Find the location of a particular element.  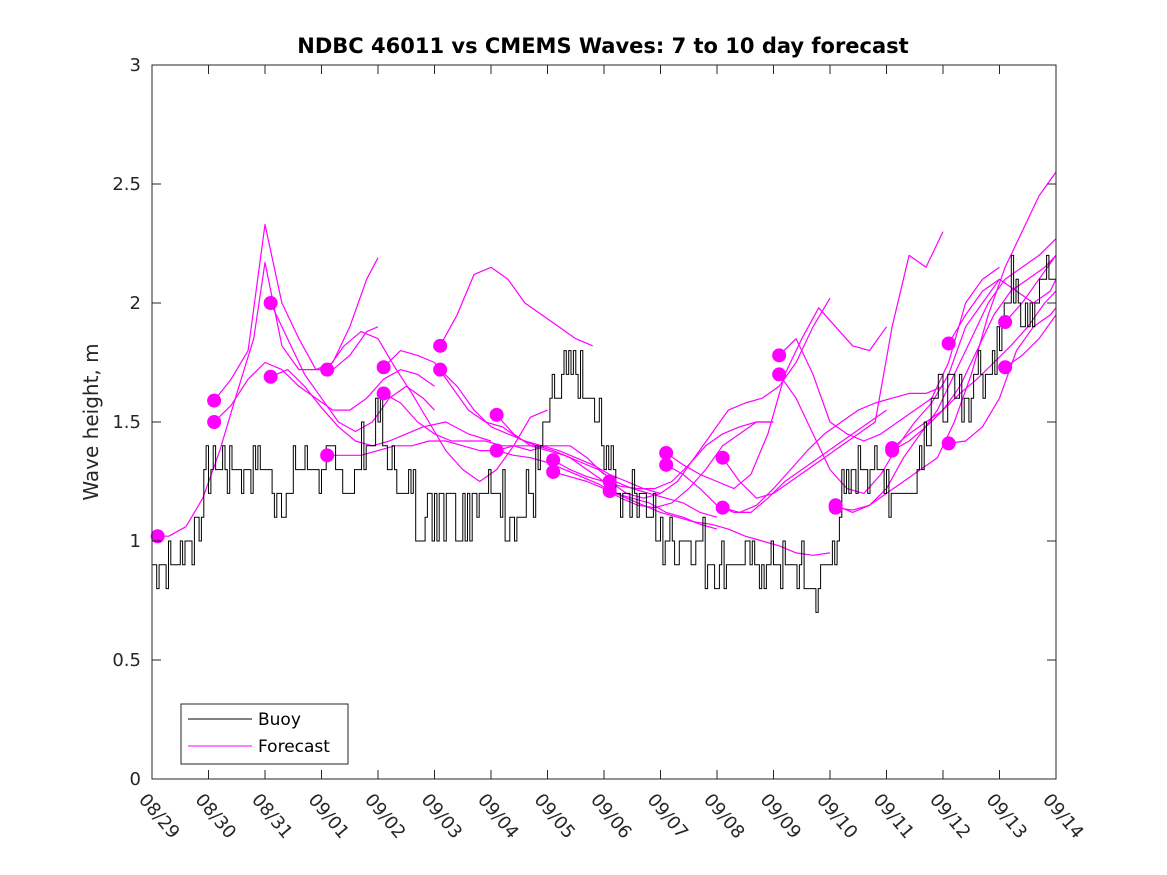

legend-box is located at coordinates (264, 734).